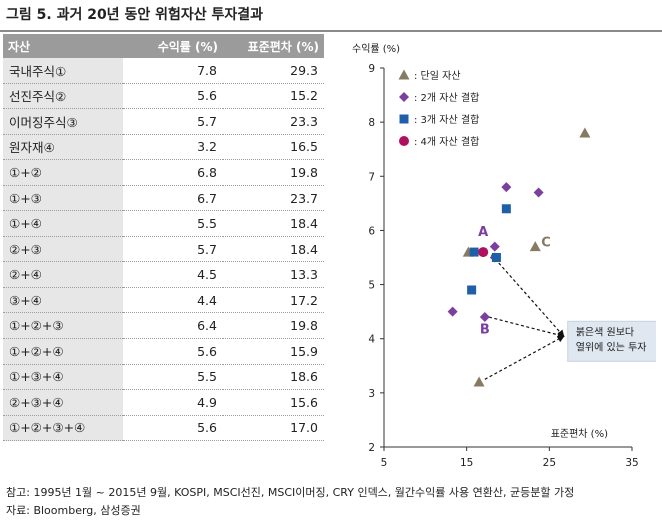  What do you see at coordinates (483, 252) in the screenshot?
I see `data-point-circle` at bounding box center [483, 252].